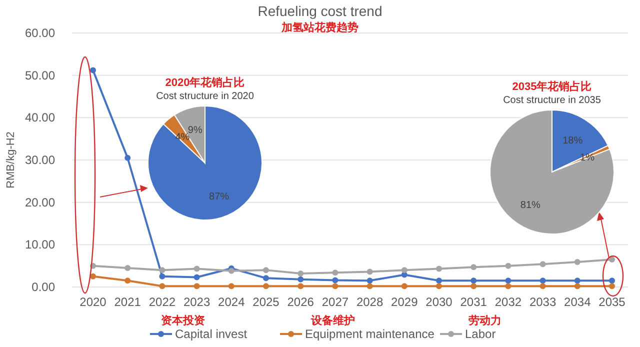 This screenshot has width=640, height=347. I want to click on x-tick-label: 2025, so click(266, 302).